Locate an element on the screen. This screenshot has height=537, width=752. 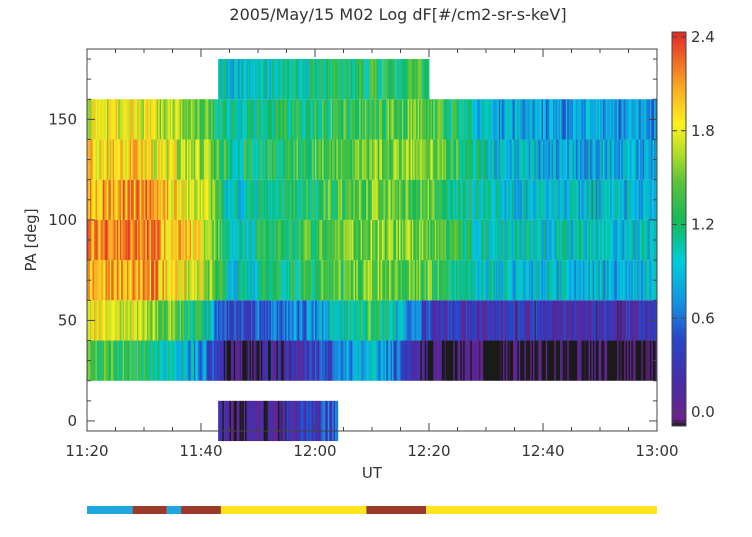
status-segment is located at coordinates (110, 510).